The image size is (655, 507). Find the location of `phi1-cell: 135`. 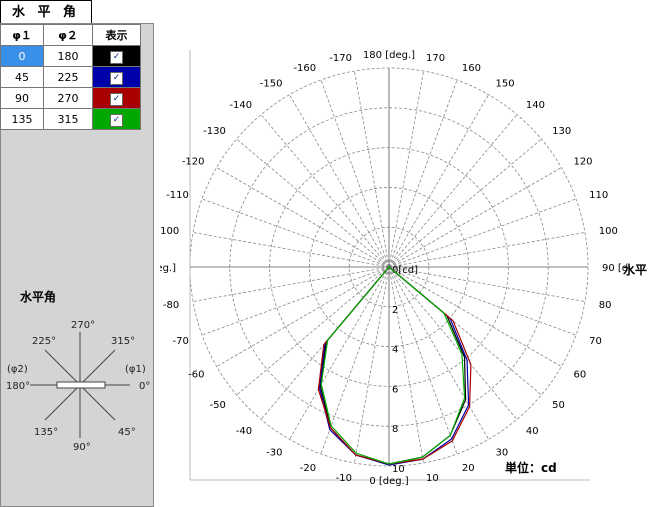

phi1-cell: 135 is located at coordinates (22, 119).